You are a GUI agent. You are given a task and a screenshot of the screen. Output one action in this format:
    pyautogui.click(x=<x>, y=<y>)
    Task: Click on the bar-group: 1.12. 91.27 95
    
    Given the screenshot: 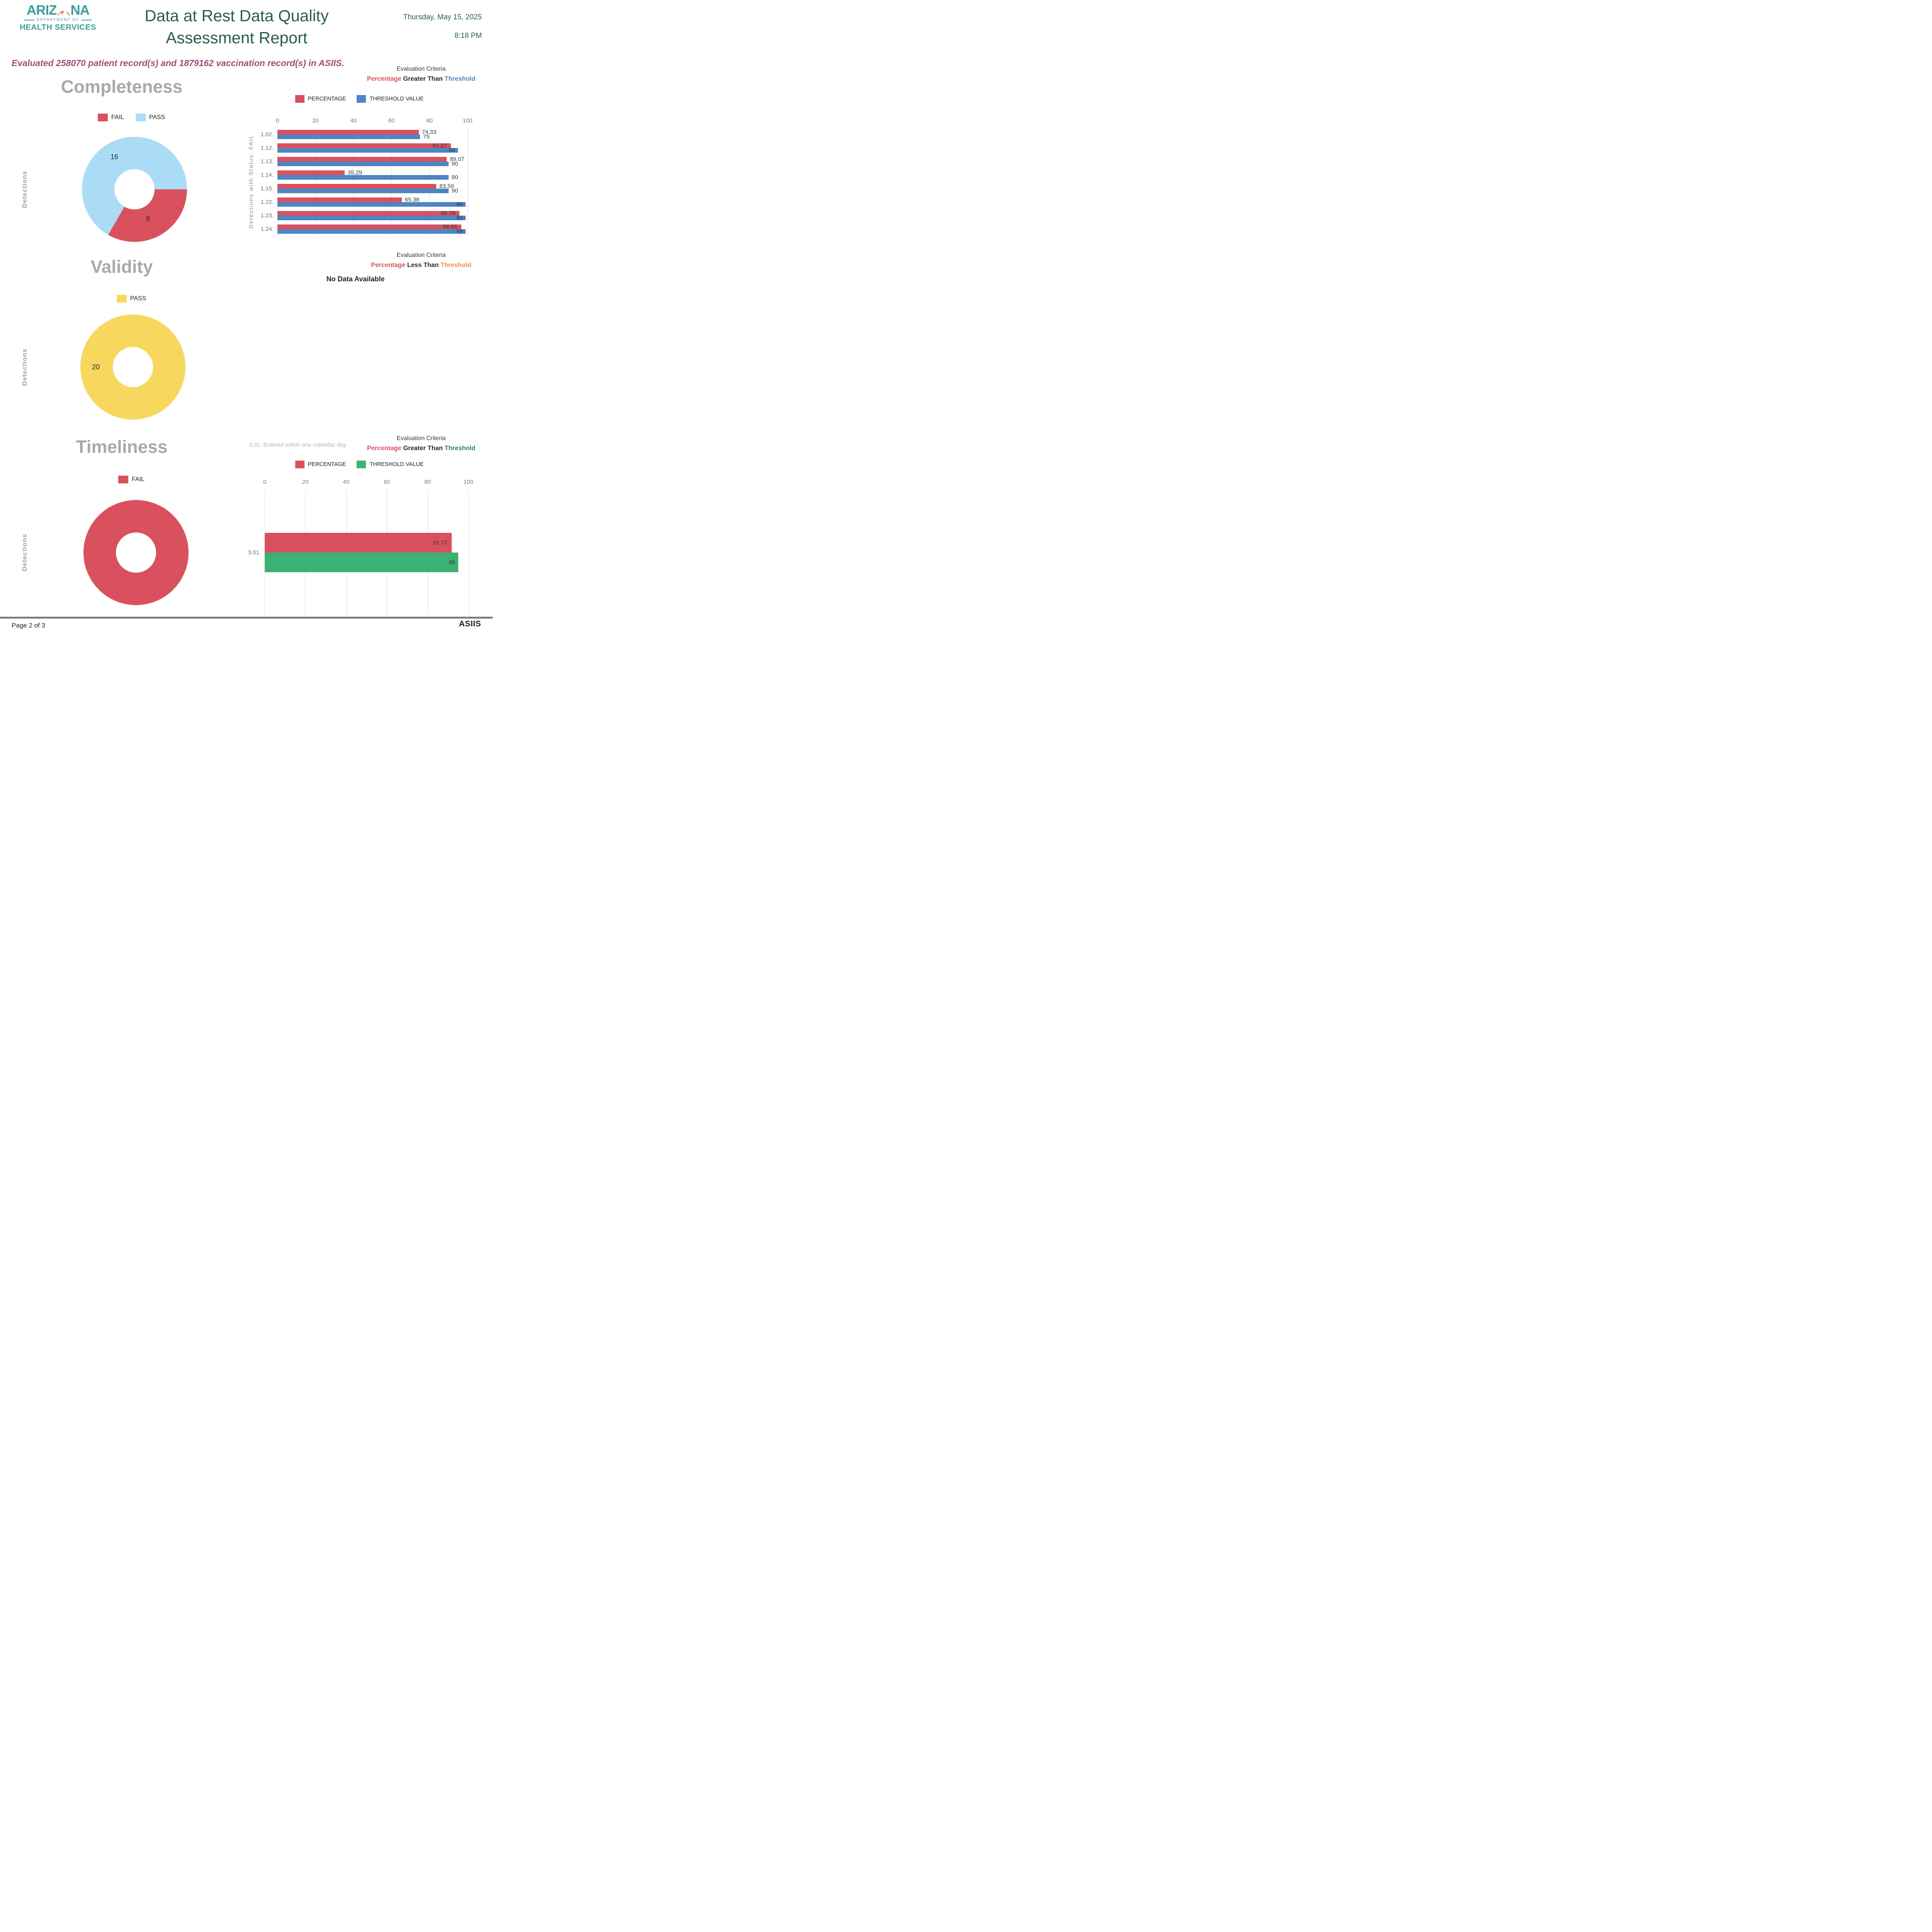 What is the action you would take?
    pyautogui.click(x=365, y=148)
    